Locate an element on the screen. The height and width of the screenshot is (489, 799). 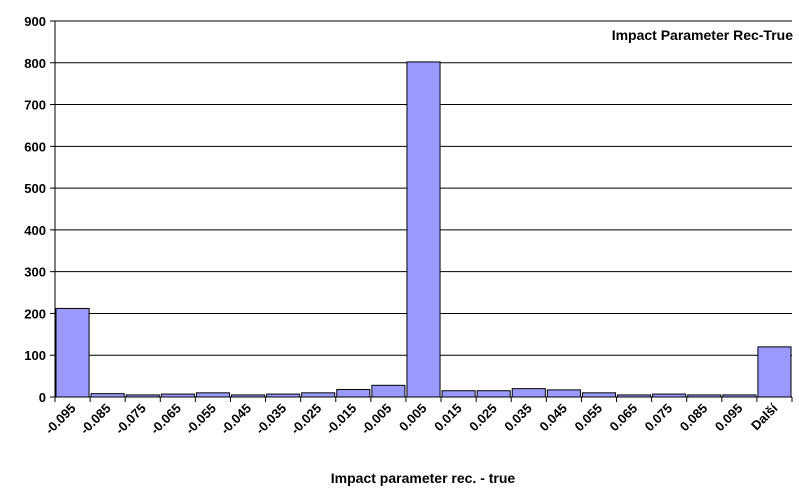
x-axis-label: Impact parameter rec. - true is located at coordinates (423, 478).